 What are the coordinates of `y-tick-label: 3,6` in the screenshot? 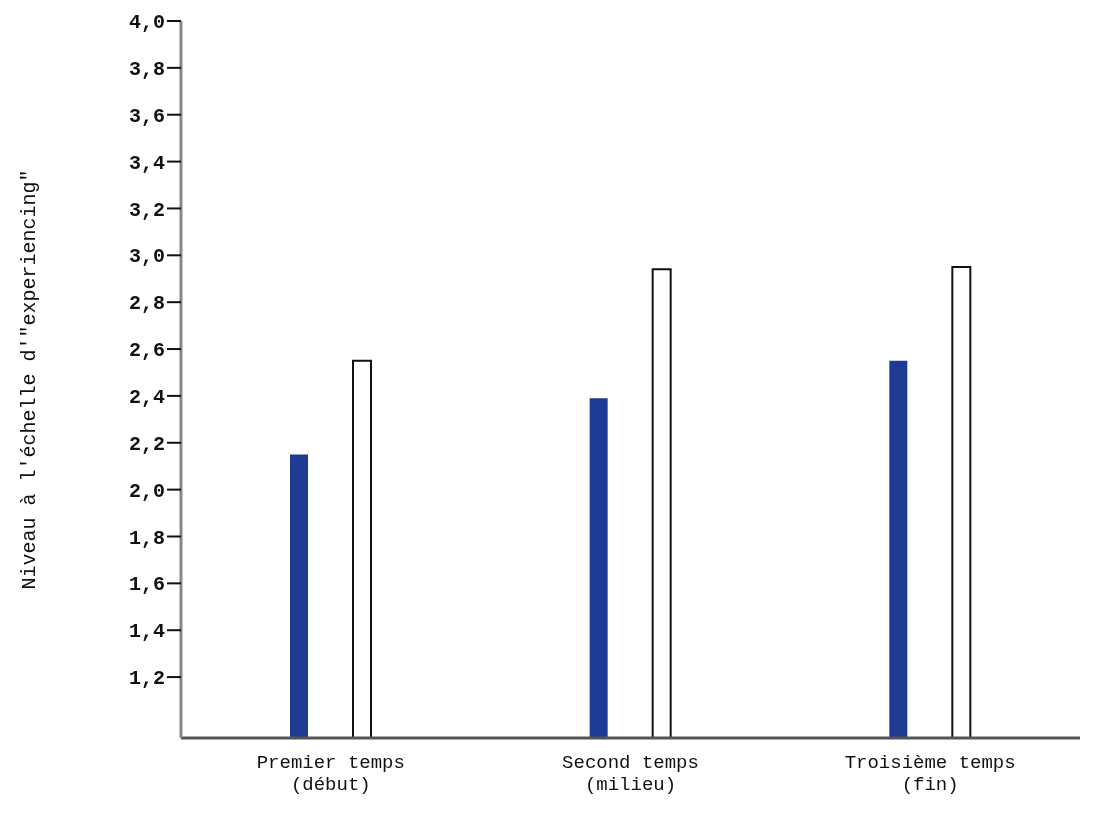 It's located at (146, 116).